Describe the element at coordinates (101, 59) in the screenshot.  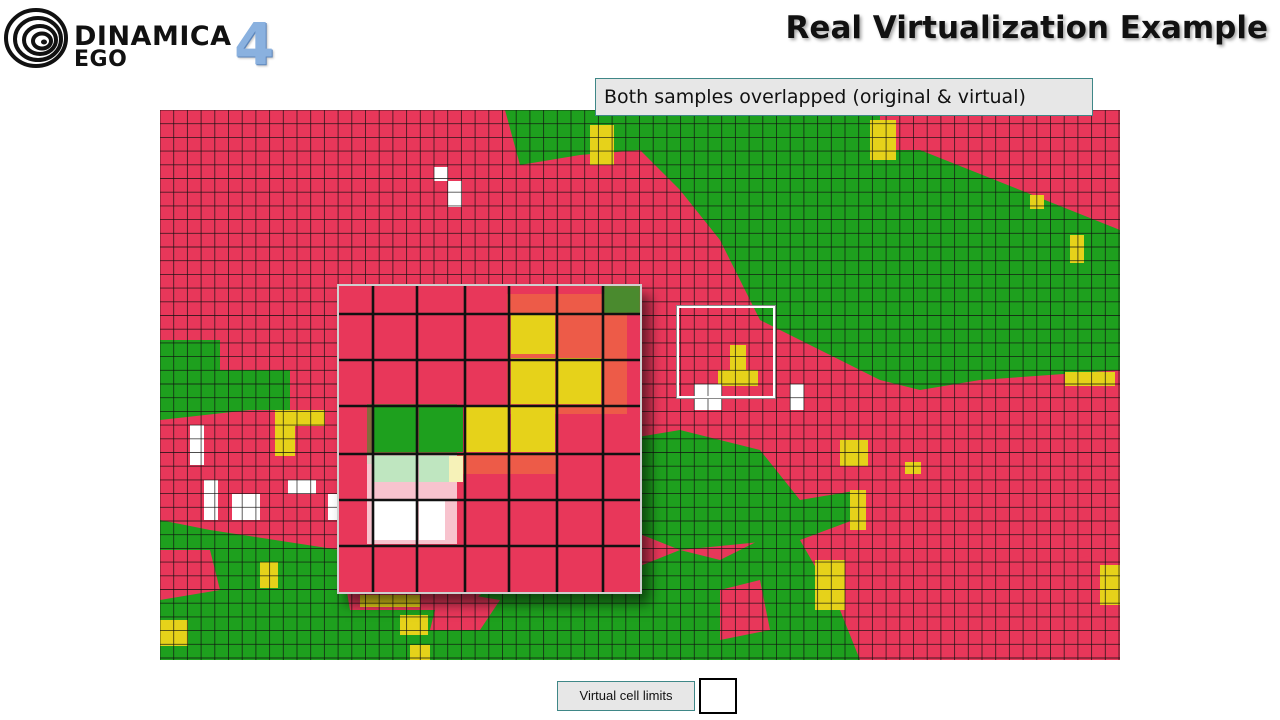
I see `logo-name-line2: EGO` at that location.